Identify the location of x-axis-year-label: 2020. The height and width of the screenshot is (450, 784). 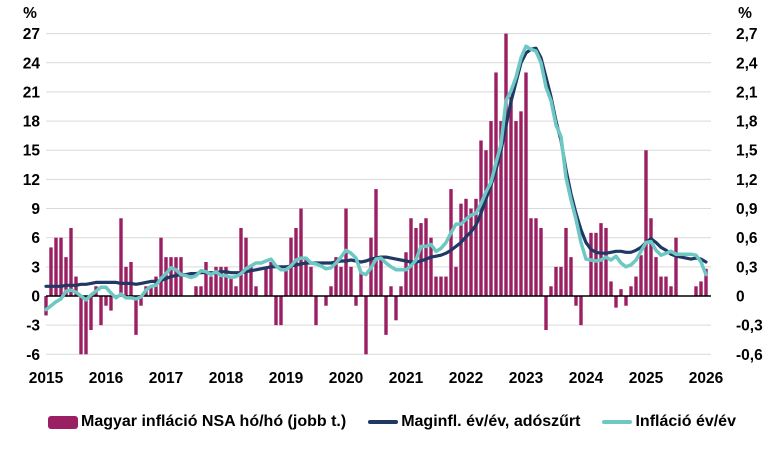
(346, 378).